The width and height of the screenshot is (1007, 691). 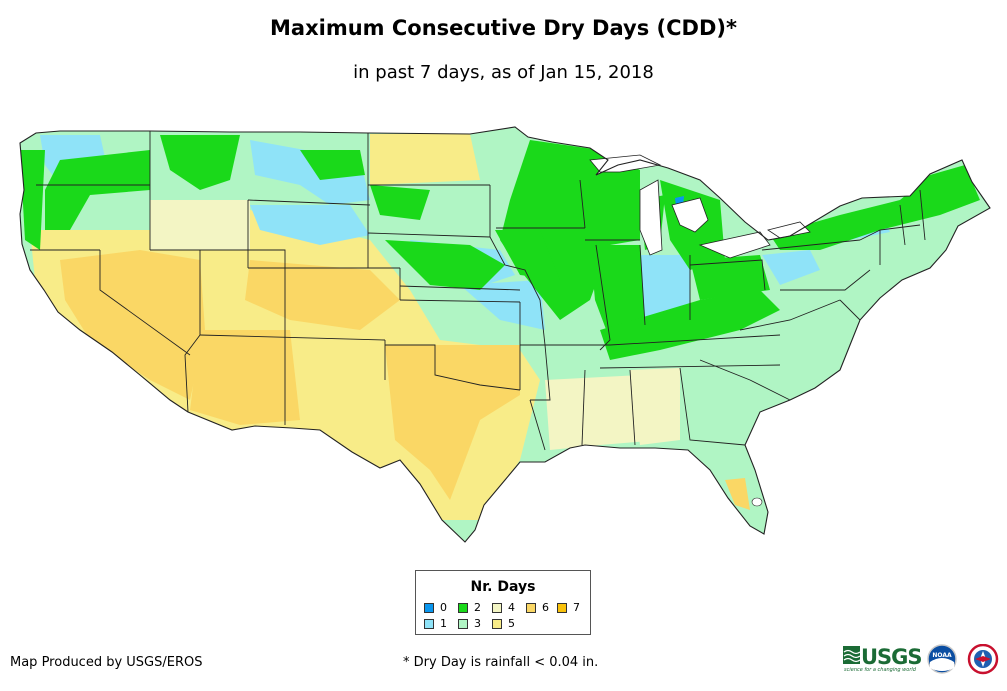 I want to click on legend-item: 0, so click(x=435, y=608).